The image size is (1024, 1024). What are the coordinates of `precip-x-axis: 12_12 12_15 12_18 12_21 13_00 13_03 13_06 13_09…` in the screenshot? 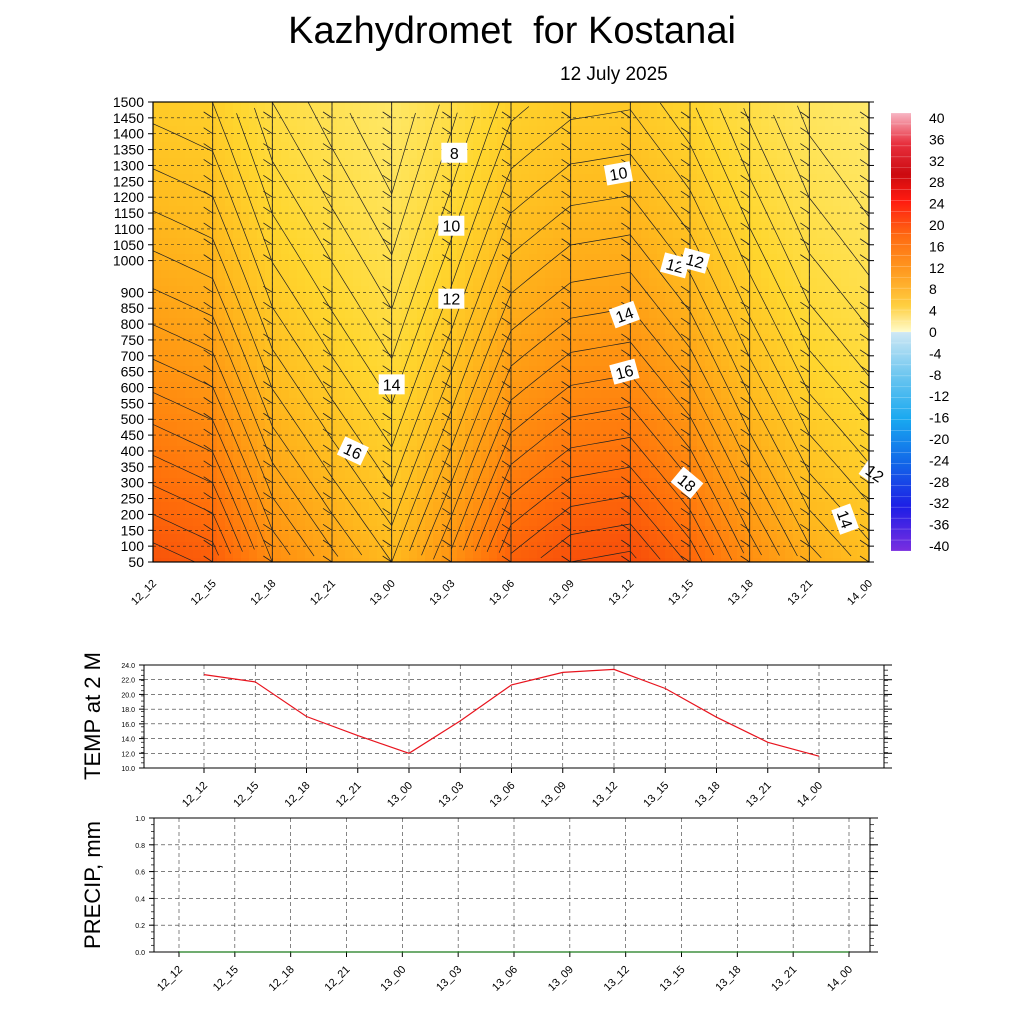 It's located at (505, 973).